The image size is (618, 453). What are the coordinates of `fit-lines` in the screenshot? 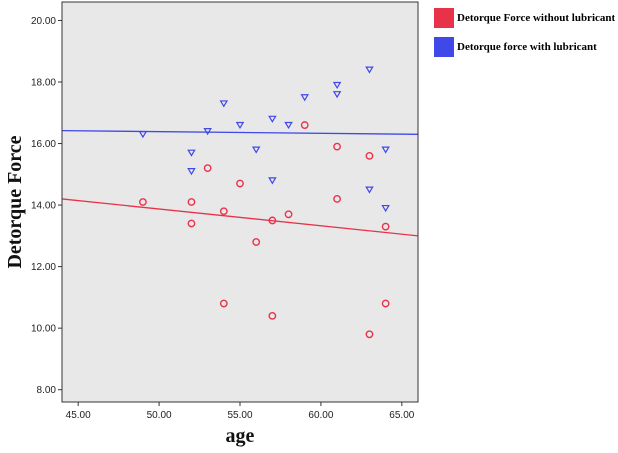 It's located at (240, 183).